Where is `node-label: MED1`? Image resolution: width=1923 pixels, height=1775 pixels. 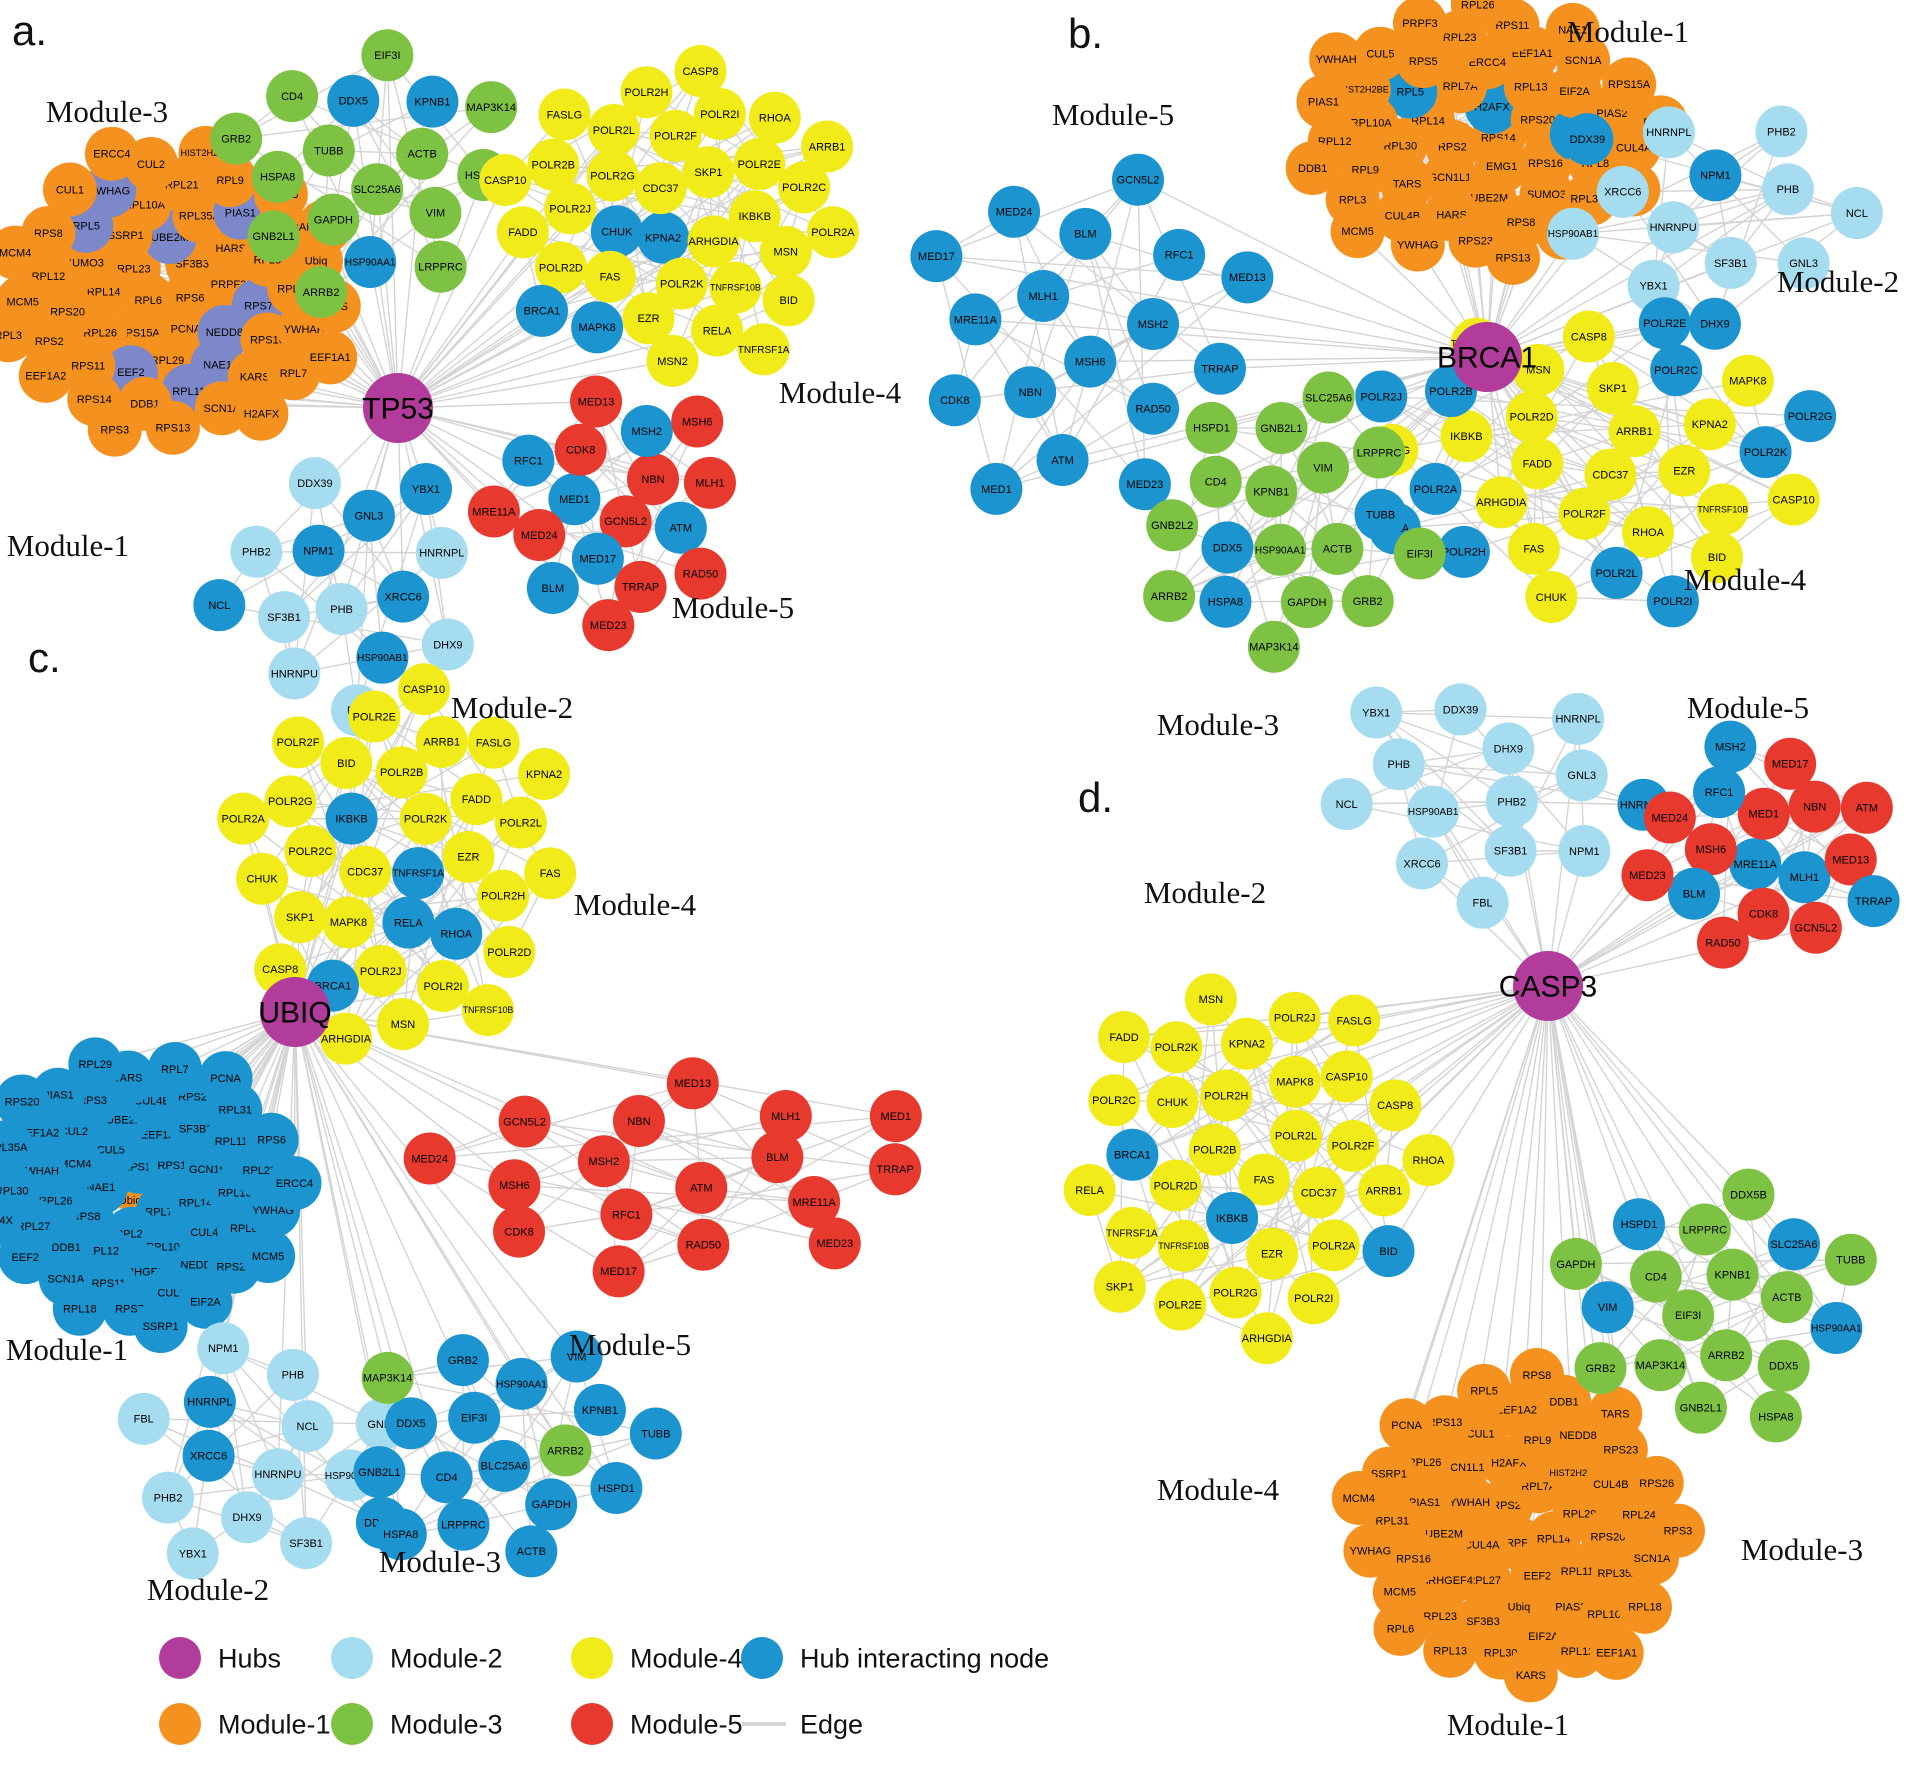
node-label: MED1 is located at coordinates (996, 490).